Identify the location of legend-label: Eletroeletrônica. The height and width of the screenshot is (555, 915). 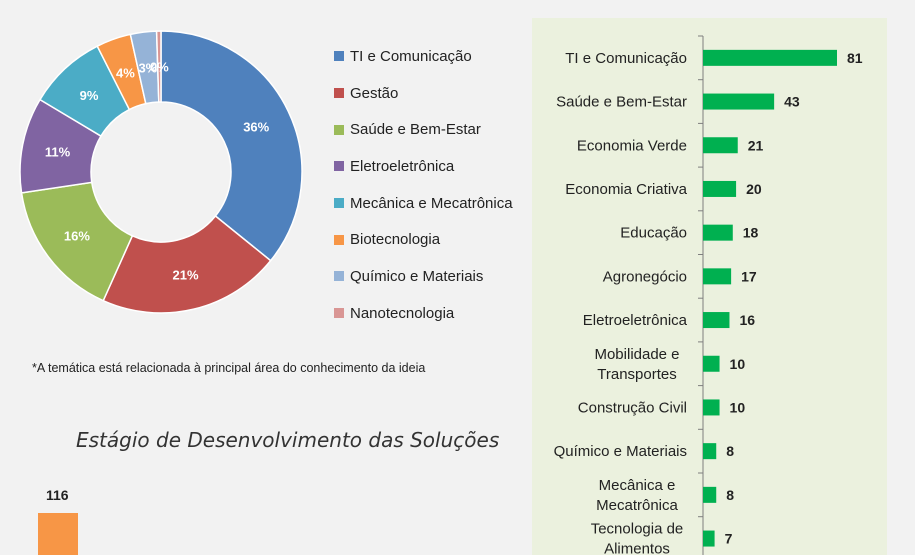
(402, 166).